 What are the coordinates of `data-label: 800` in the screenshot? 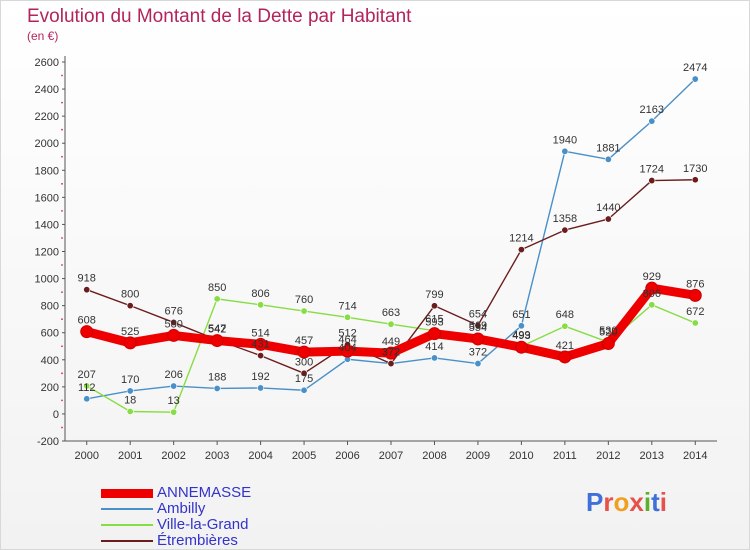 It's located at (130, 295).